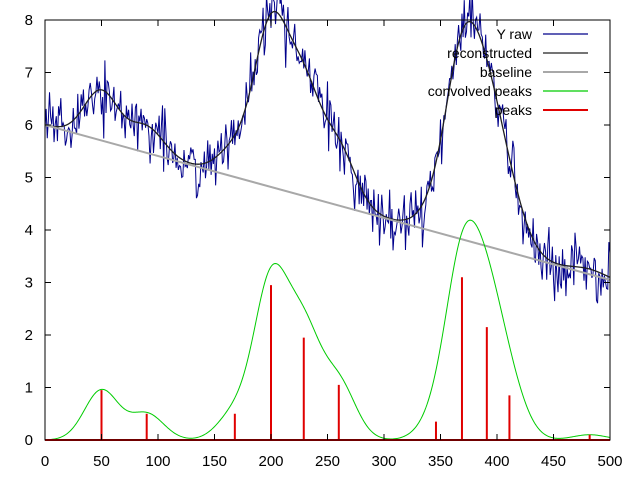 The image size is (640, 480). What do you see at coordinates (514, 34) in the screenshot?
I see `legend-label: Y raw` at bounding box center [514, 34].